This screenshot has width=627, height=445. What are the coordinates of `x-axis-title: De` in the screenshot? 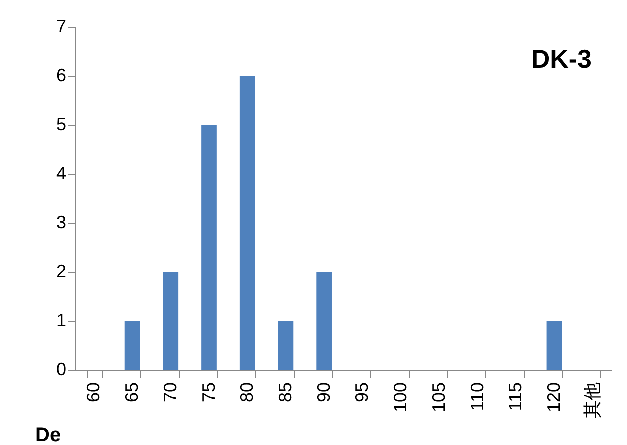 It's located at (49, 434).